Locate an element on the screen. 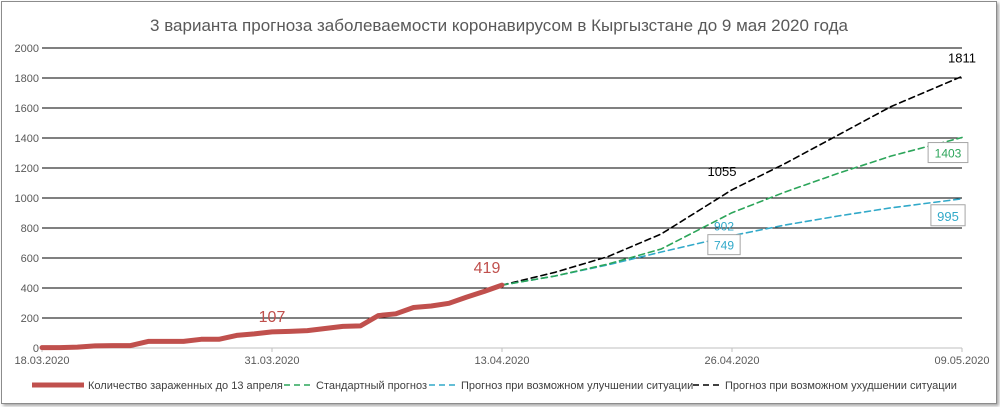 This screenshot has width=1000, height=407. x-tick-label: 26.04.2020 is located at coordinates (731, 361).